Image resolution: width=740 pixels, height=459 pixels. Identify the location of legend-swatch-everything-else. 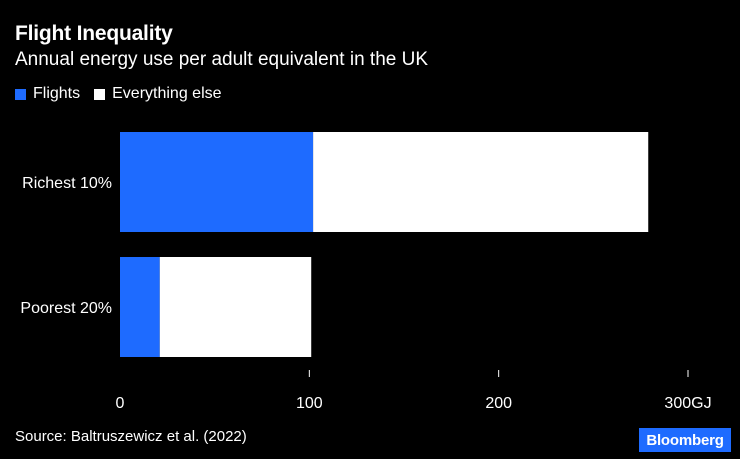
(100, 94).